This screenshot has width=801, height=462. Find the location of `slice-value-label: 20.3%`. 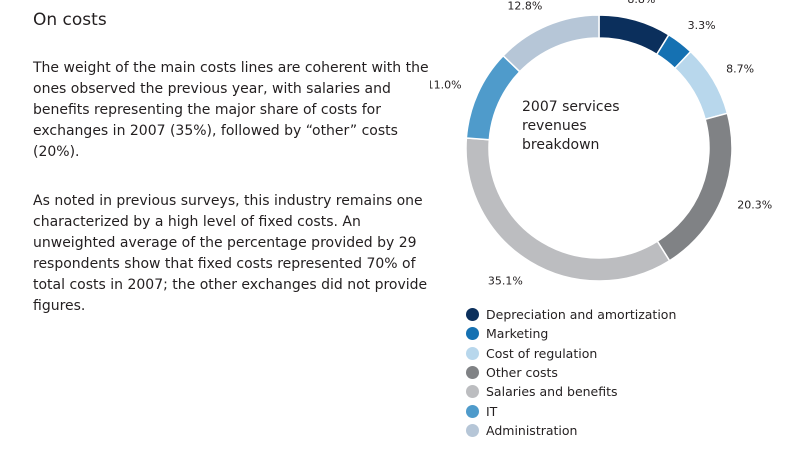

slice-value-label: 20.3% is located at coordinates (754, 205).